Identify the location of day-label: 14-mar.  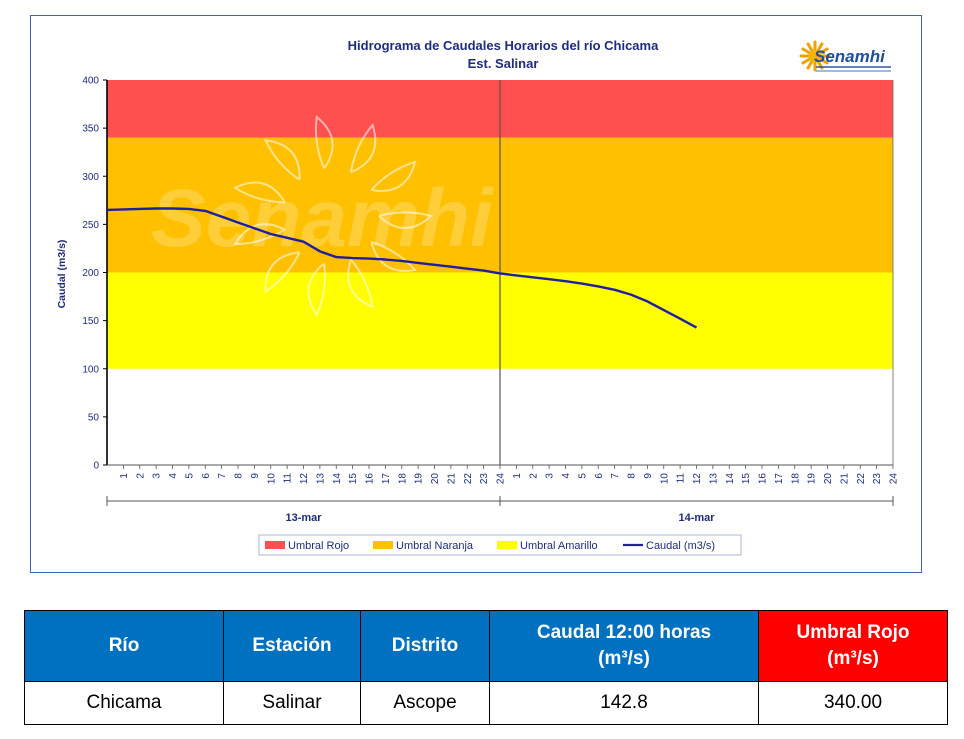
(696, 518).